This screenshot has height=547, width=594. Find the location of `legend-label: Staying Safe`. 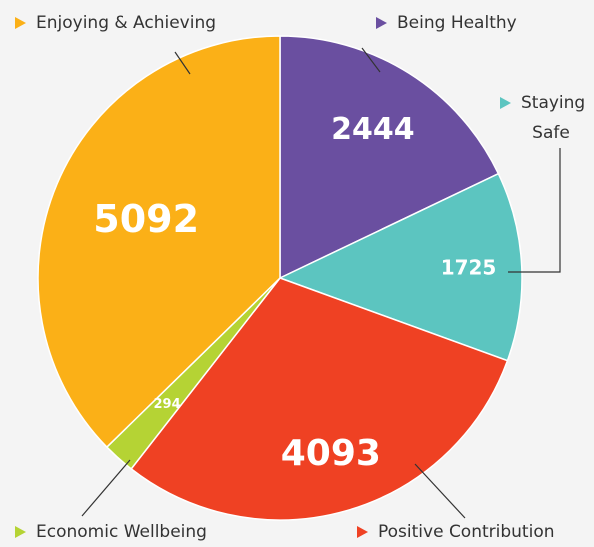

legend-label: Staying Safe is located at coordinates (553, 118).